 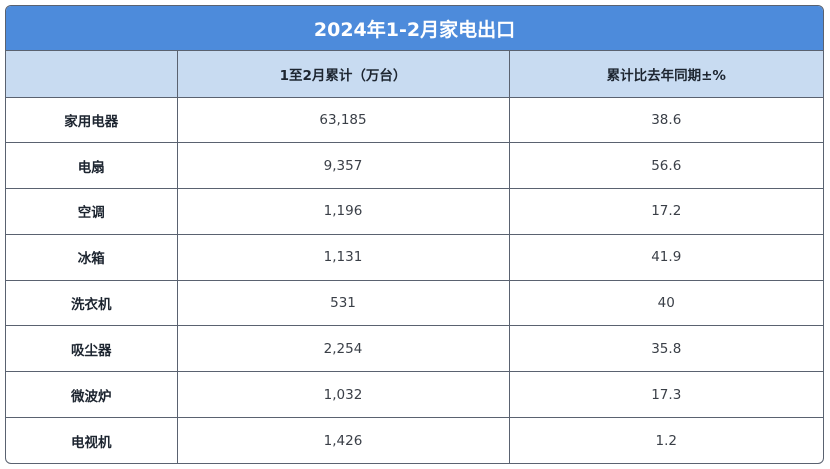 I want to click on table-row: 家用电器 63,185 38.6, so click(x=414, y=120).